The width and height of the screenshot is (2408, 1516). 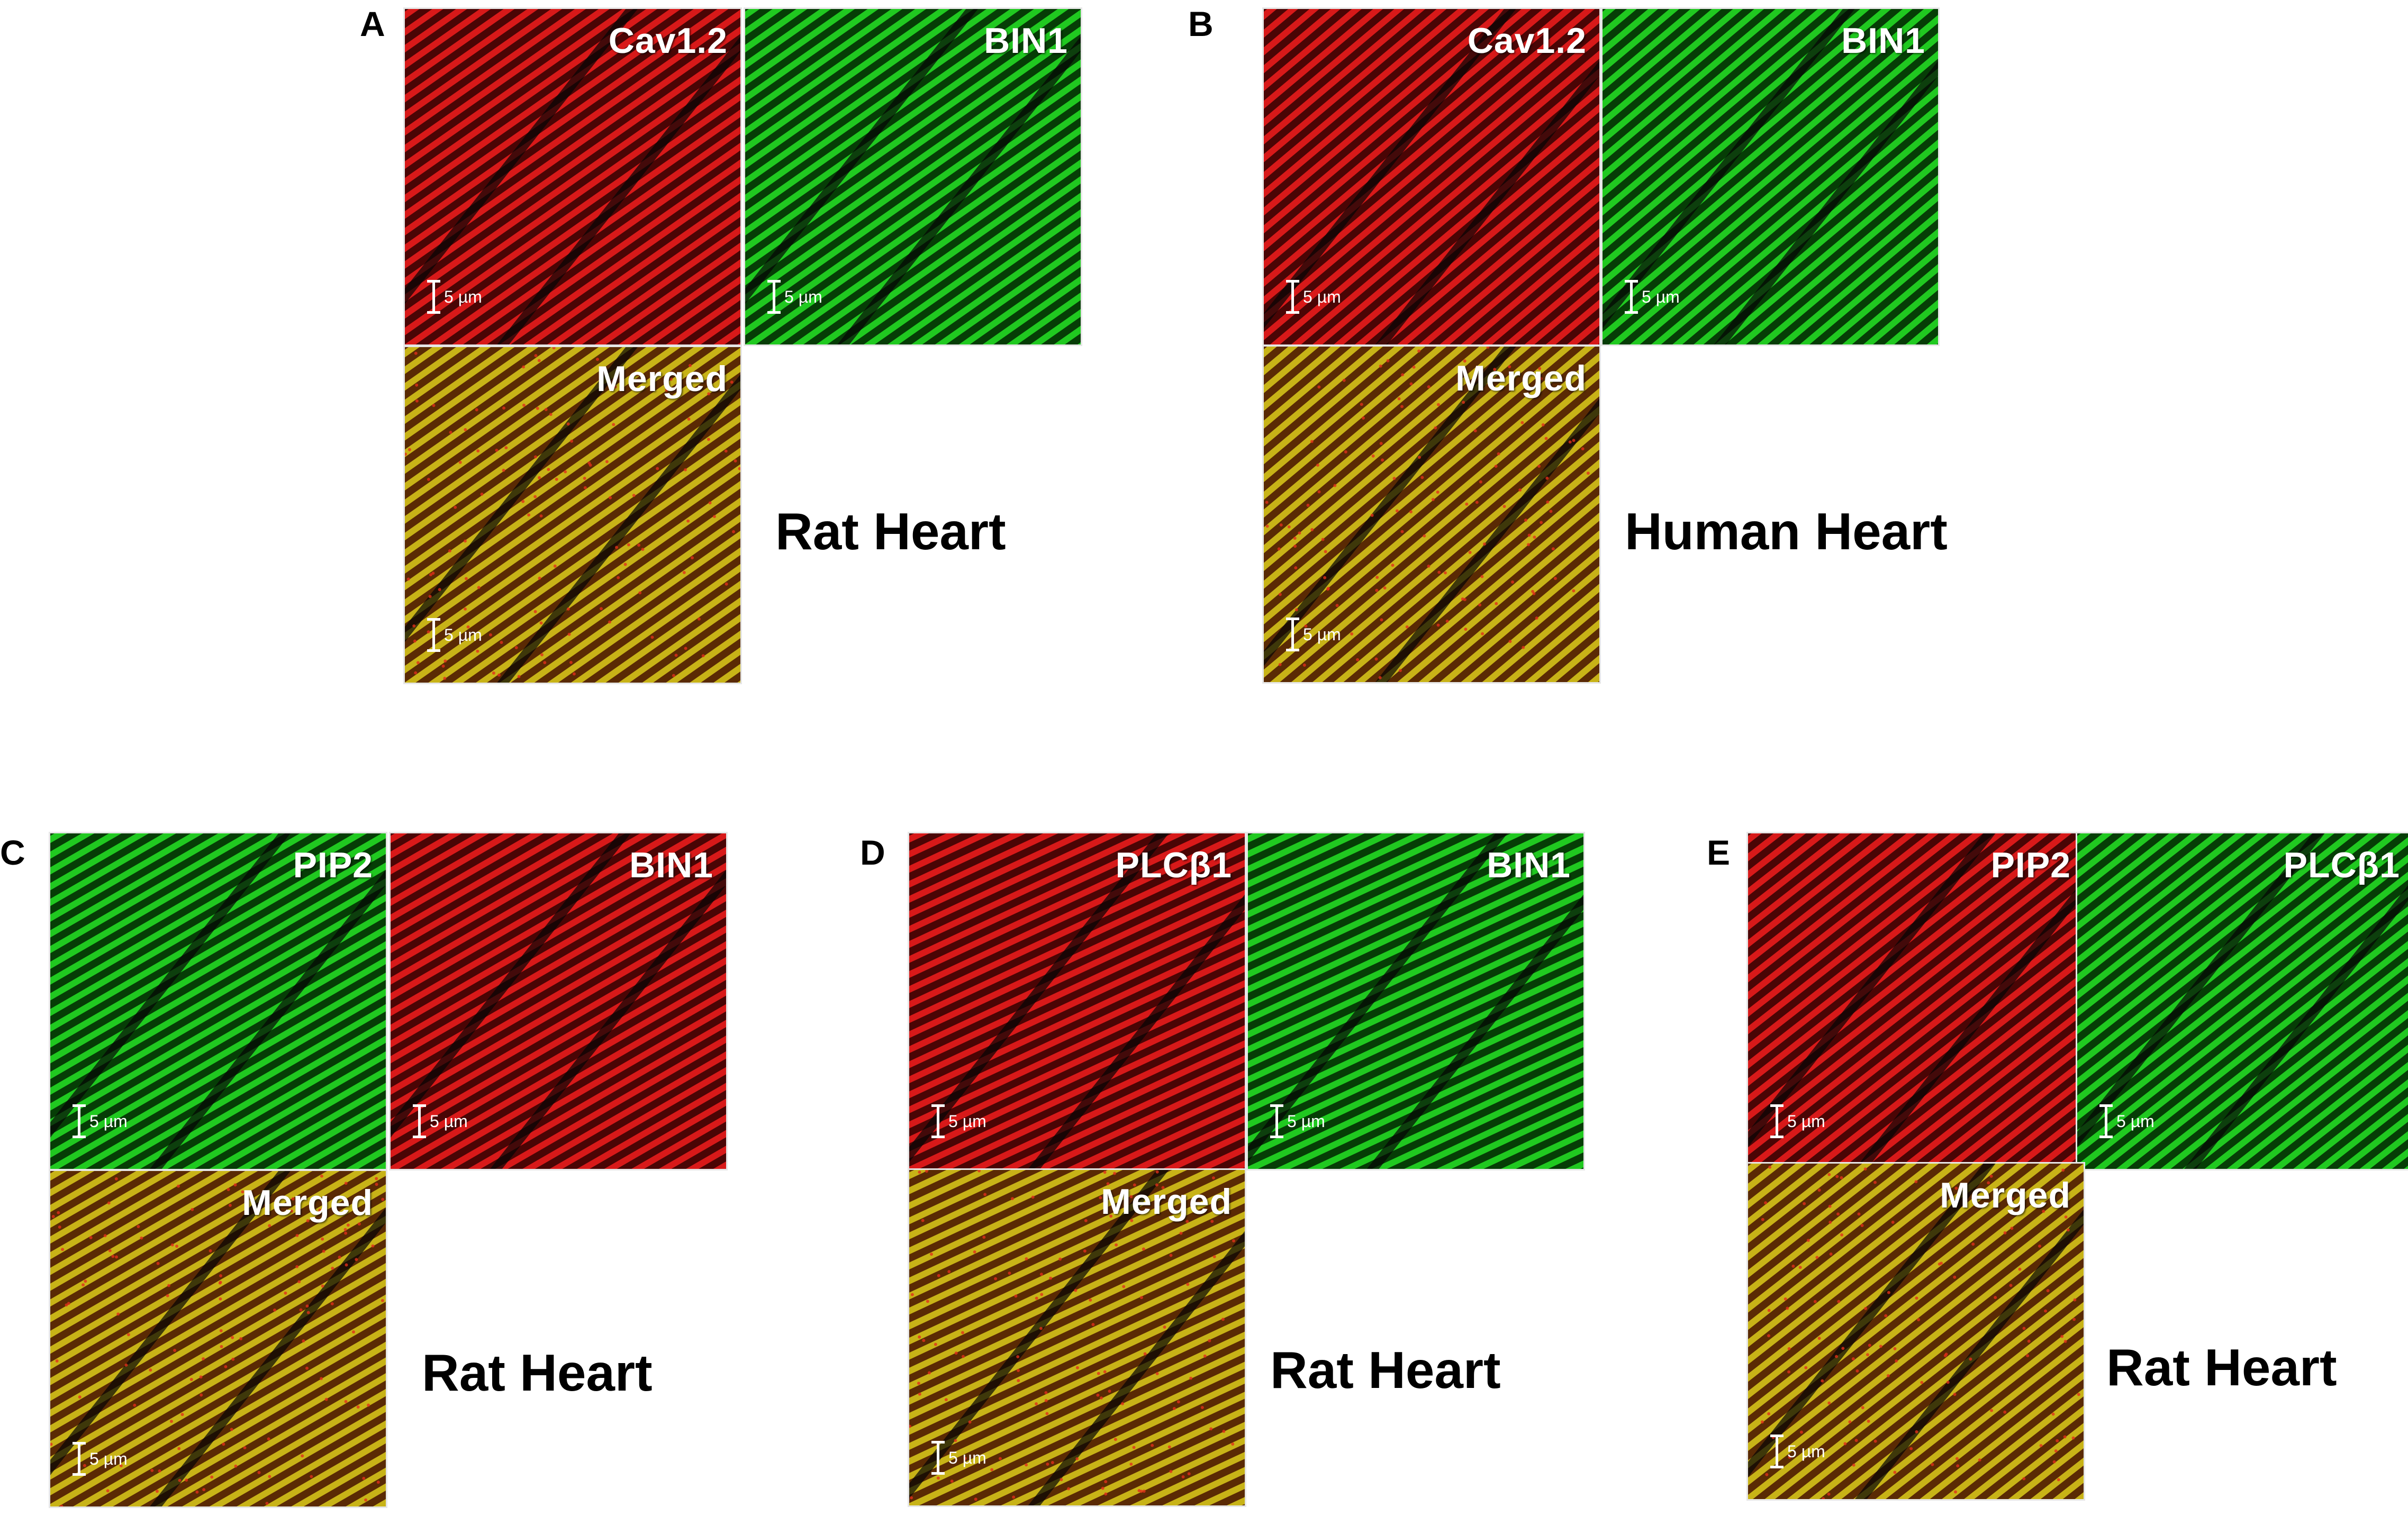 I want to click on species-label: Human Heart, so click(x=1787, y=531).